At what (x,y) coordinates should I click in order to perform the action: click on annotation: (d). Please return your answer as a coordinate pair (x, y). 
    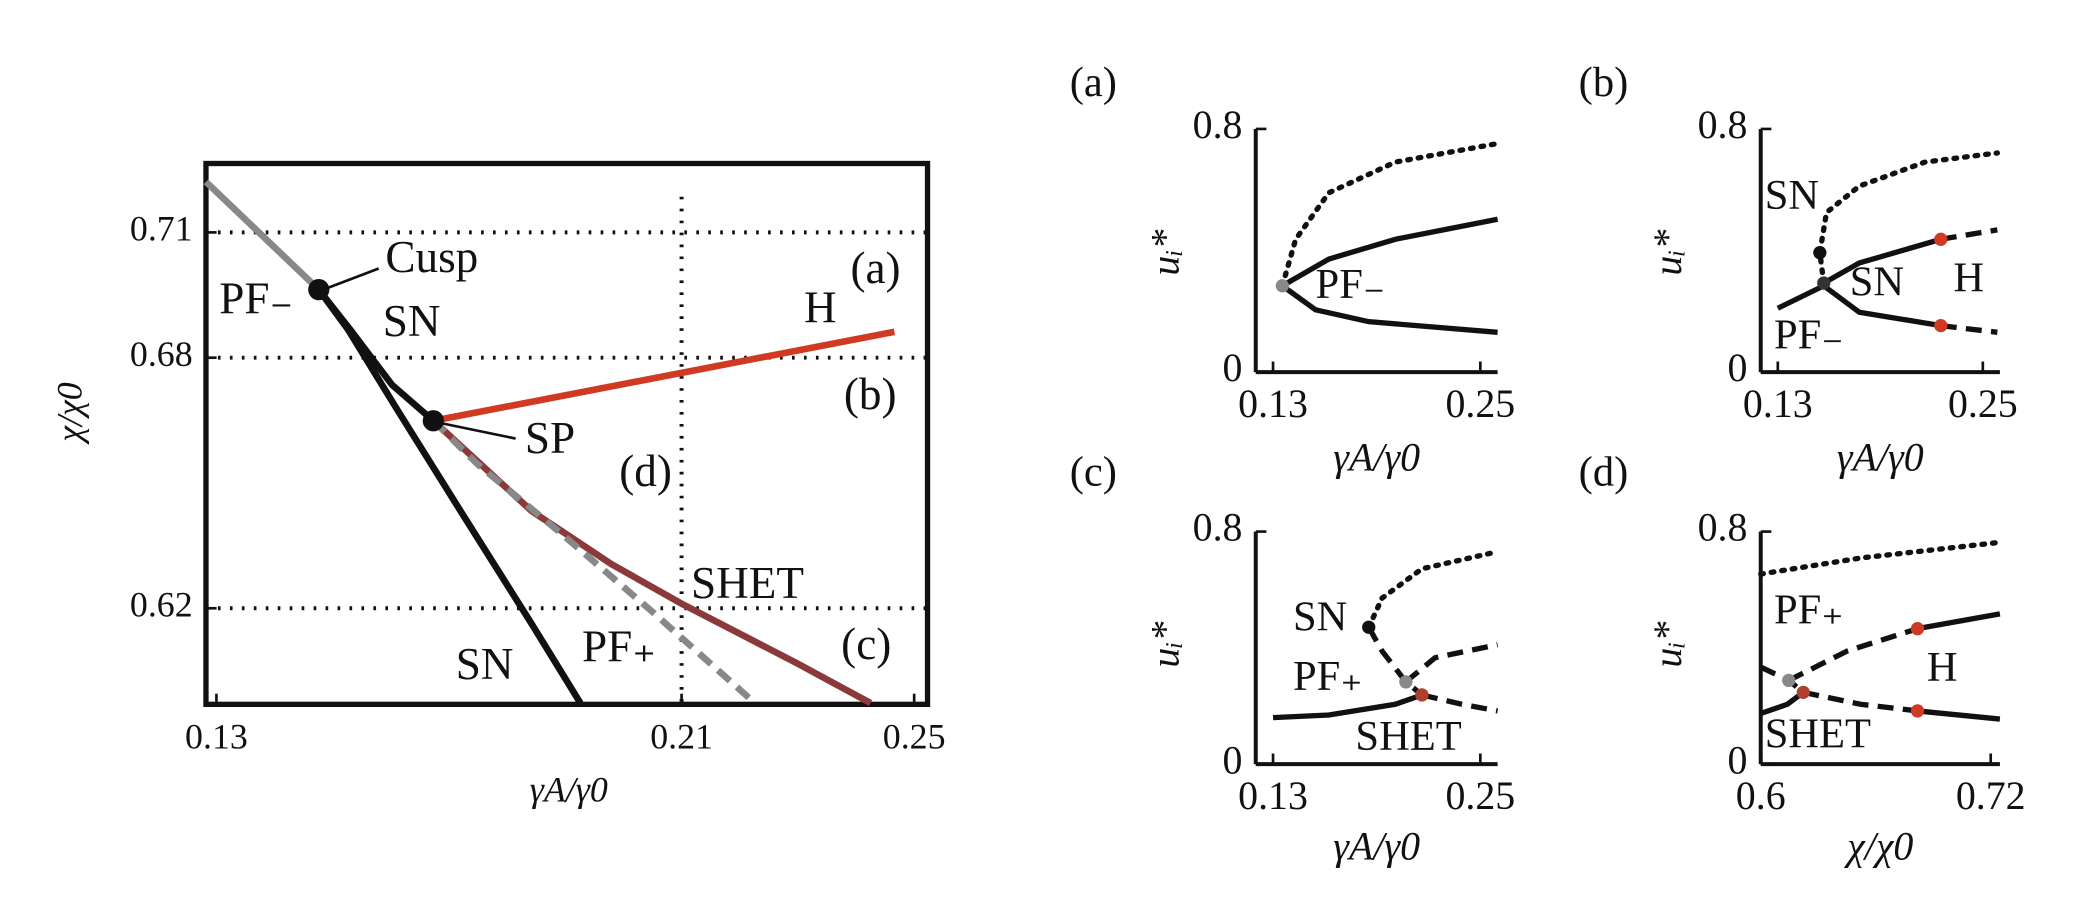
    Looking at the image, I should click on (645, 471).